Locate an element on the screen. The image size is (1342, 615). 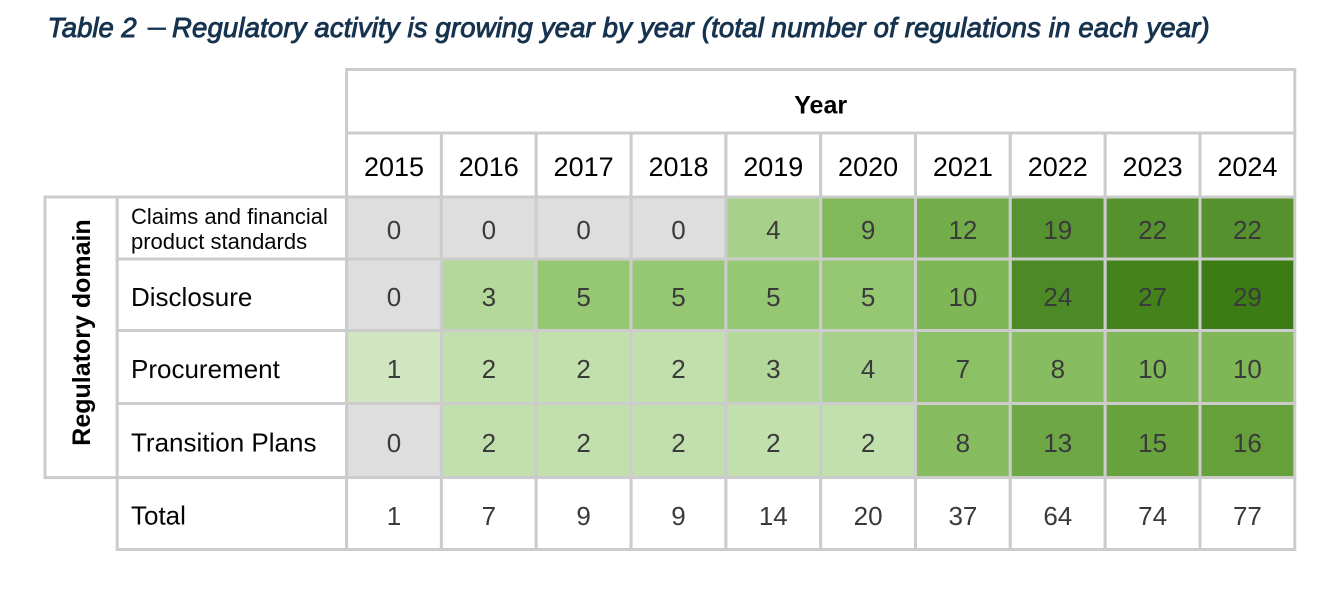
svg-text: 64 is located at coordinates (1057, 516).